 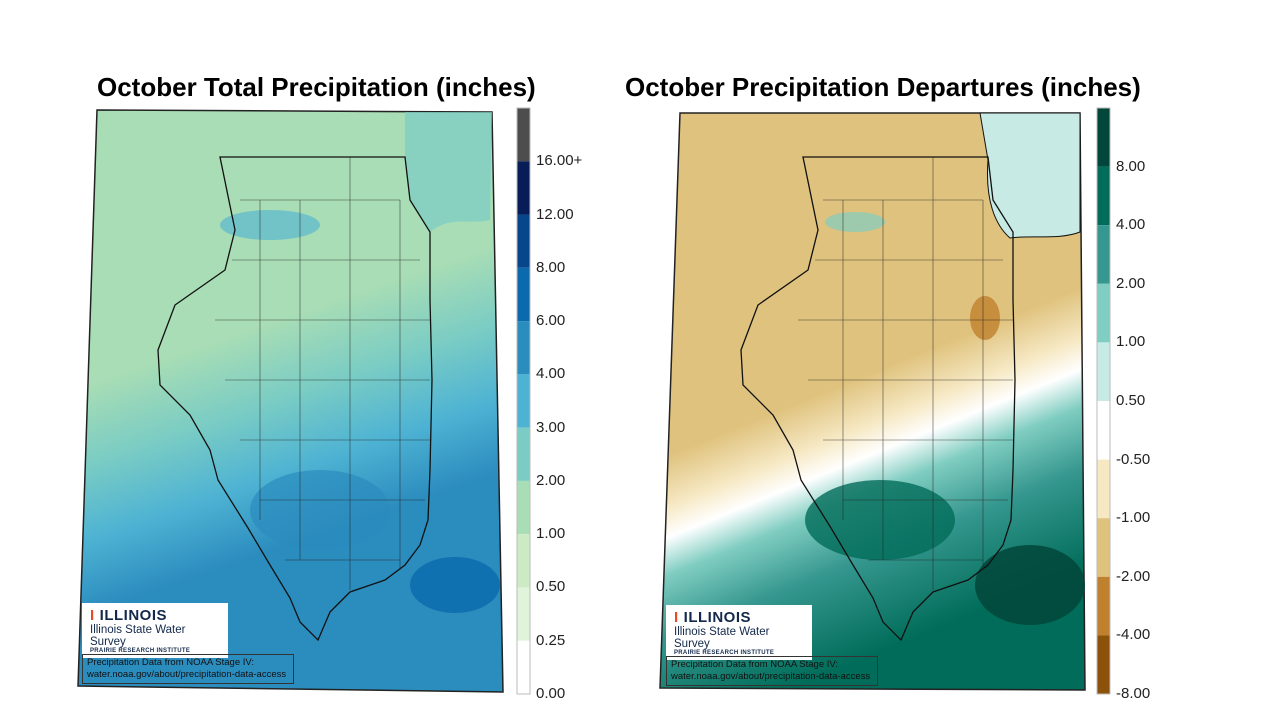 What do you see at coordinates (1133, 576) in the screenshot?
I see `legend-label: -2.00` at bounding box center [1133, 576].